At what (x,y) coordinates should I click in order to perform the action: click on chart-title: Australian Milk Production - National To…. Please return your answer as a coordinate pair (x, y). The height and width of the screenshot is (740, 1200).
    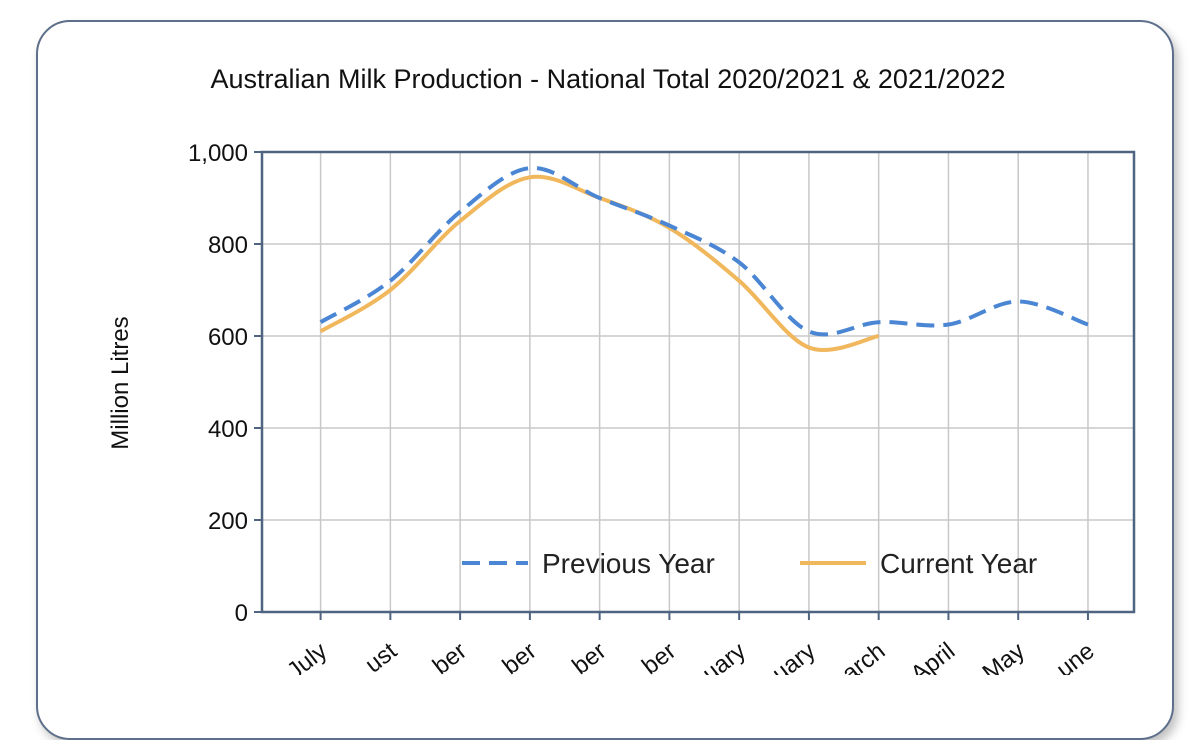
    Looking at the image, I should click on (607, 79).